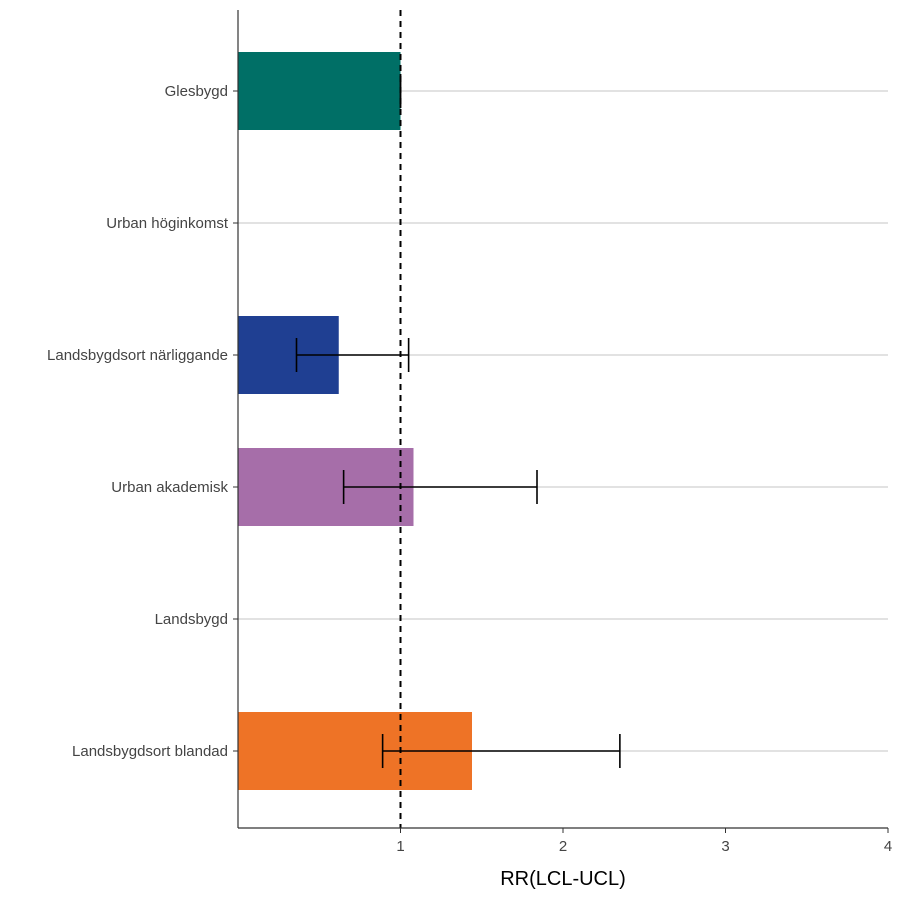 The image size is (900, 900). Describe the element at coordinates (191, 619) in the screenshot. I see `y-tick-label: Landsbygd` at that location.